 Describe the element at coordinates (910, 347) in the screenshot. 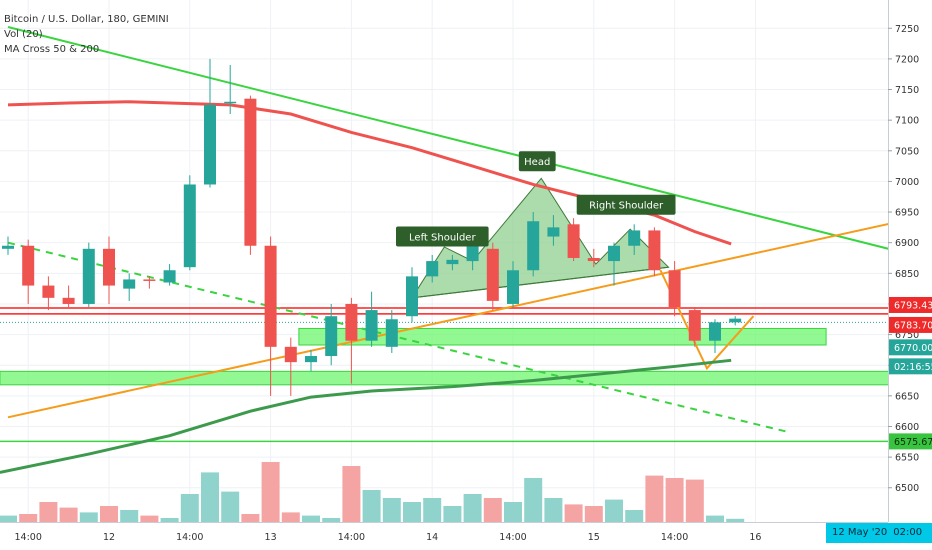

I see `price-tag-current-bg` at that location.